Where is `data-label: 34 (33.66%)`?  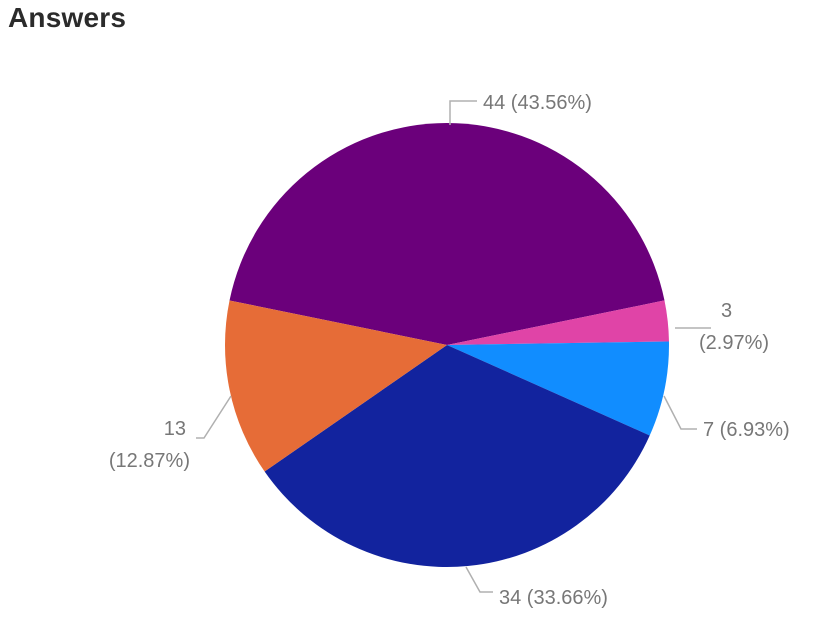
data-label: 34 (33.66%) is located at coordinates (553, 598).